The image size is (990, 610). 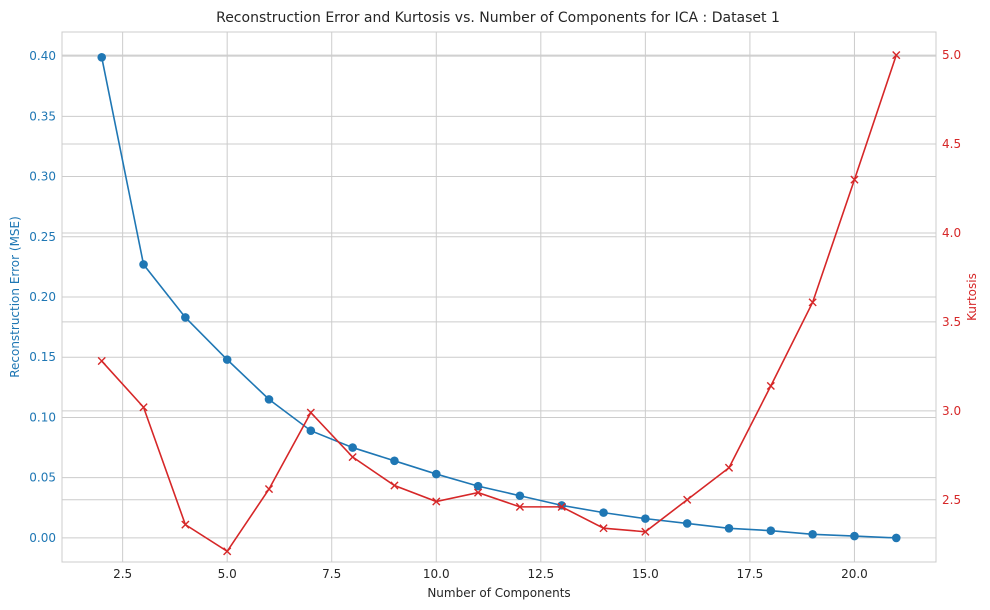 I want to click on y-tick-label-left: 0.20, so click(x=42, y=297).